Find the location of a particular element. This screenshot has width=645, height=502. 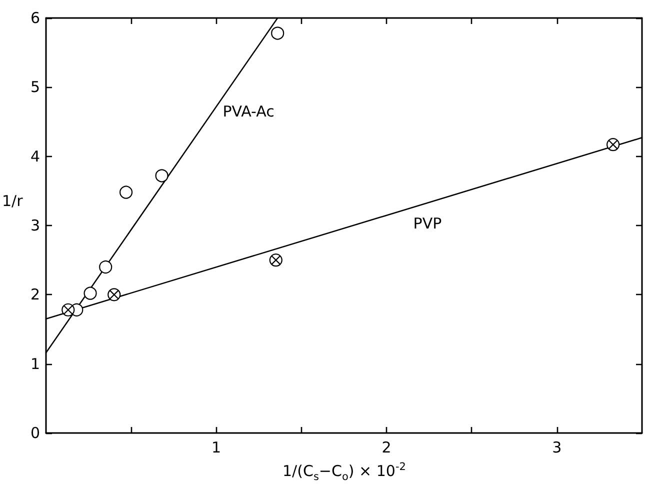

series-label: PVA-Ac is located at coordinates (248, 111).